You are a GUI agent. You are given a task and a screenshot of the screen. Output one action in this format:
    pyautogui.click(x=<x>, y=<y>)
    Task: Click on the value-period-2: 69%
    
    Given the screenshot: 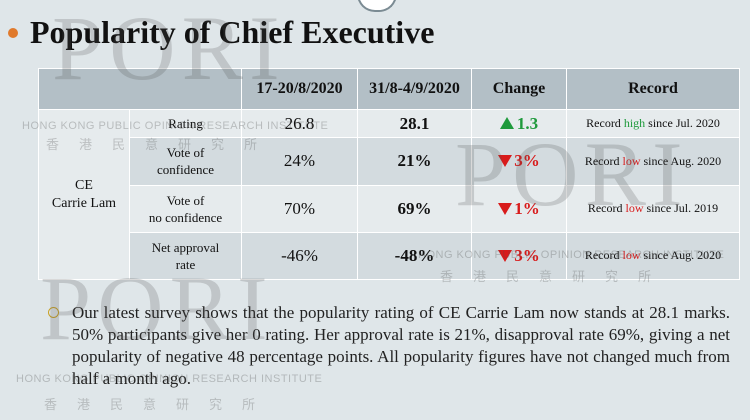 What is the action you would take?
    pyautogui.click(x=414, y=208)
    